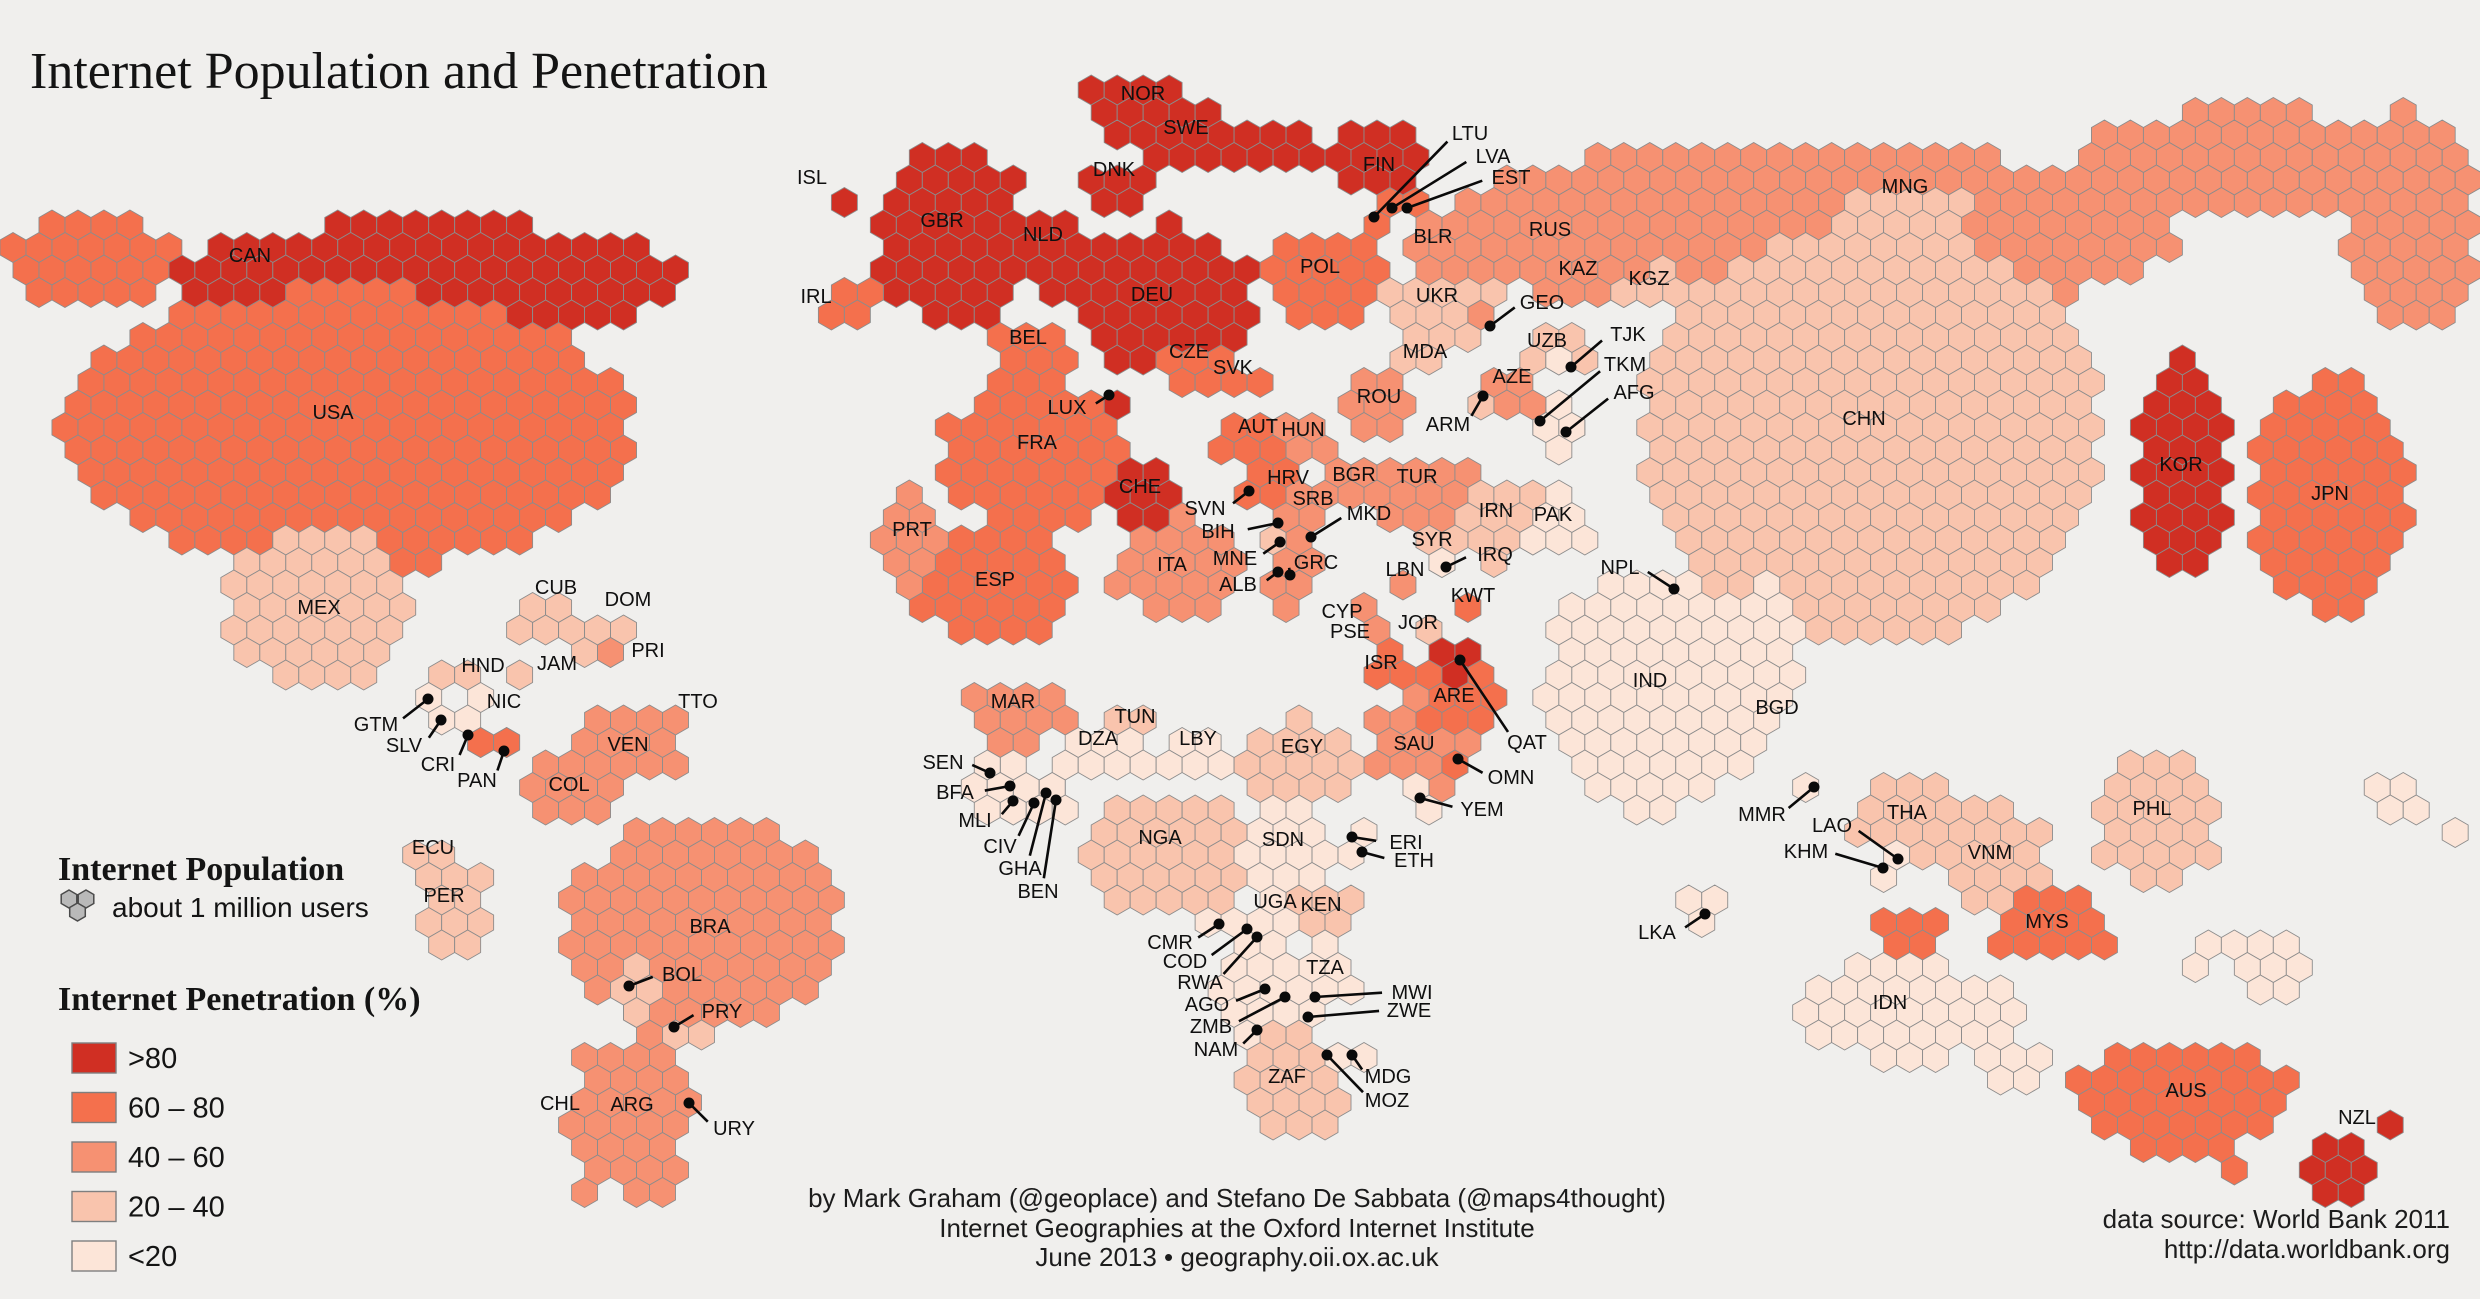 The height and width of the screenshot is (1299, 2480). I want to click on country-label-MEX: MEX, so click(318, 608).